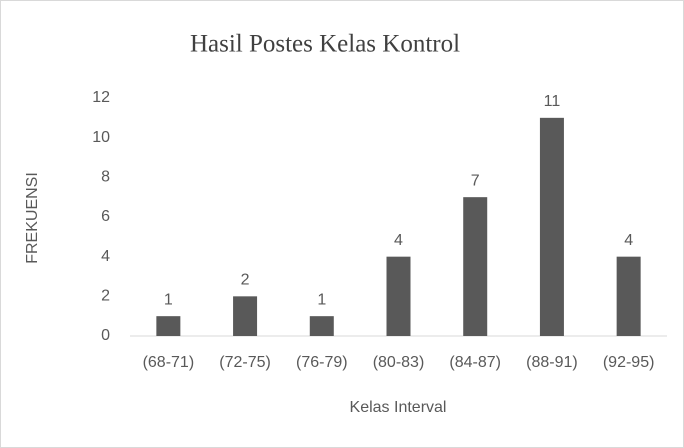  I want to click on x-tick-label: (80-83), so click(399, 362).